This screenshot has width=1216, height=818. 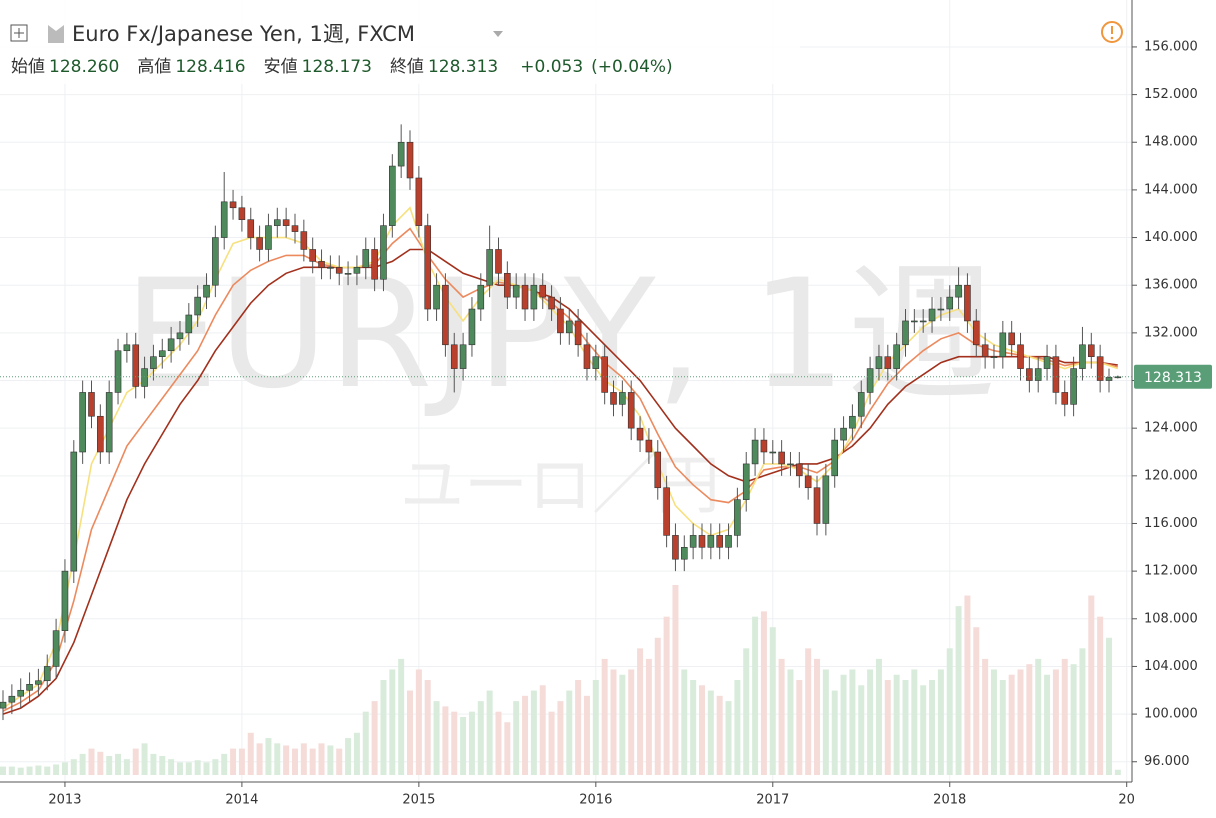 What do you see at coordinates (281, 67) in the screenshot?
I see `ohlc-label: 安値` at bounding box center [281, 67].